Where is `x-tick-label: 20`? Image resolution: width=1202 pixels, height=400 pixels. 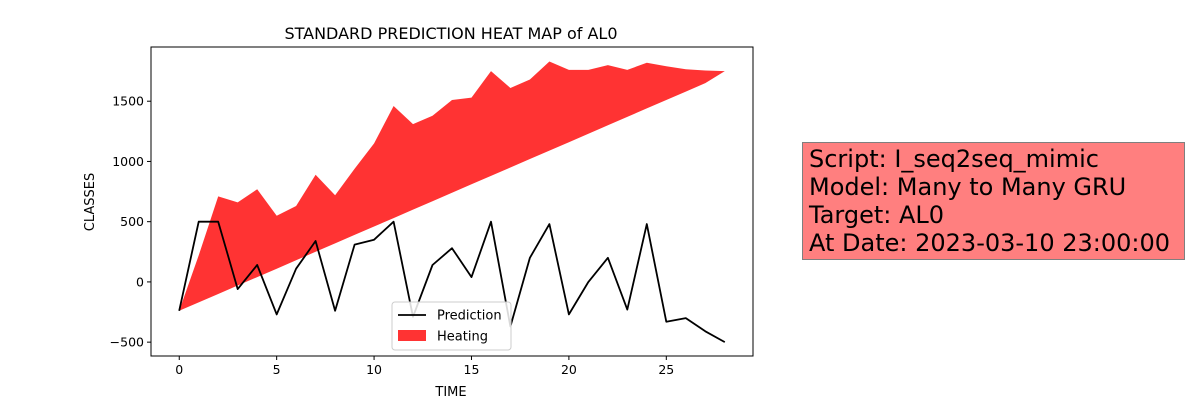
x-tick-label: 20 is located at coordinates (569, 369).